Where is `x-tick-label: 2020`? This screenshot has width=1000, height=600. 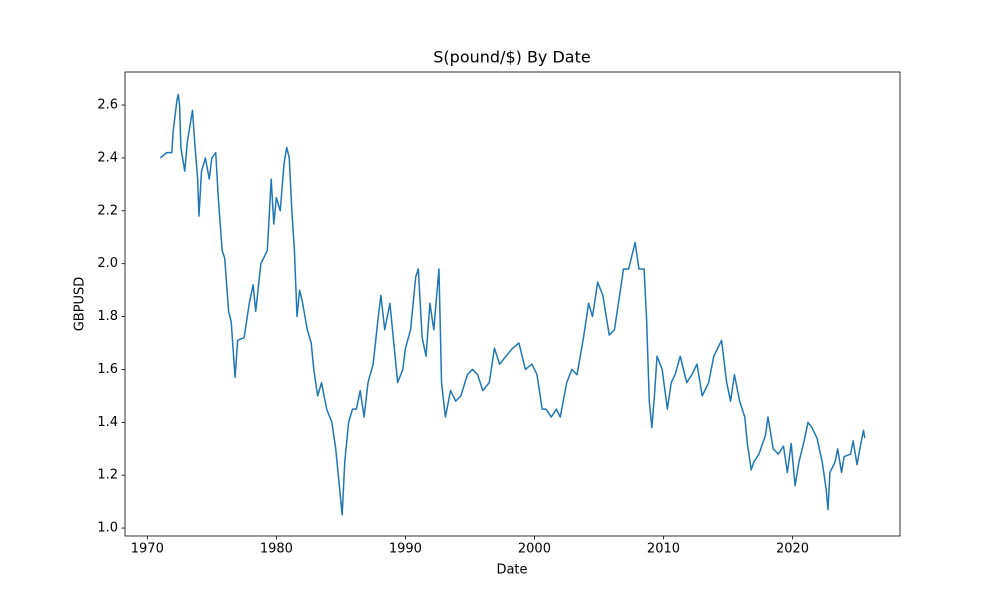
x-tick-label: 2020 is located at coordinates (792, 549).